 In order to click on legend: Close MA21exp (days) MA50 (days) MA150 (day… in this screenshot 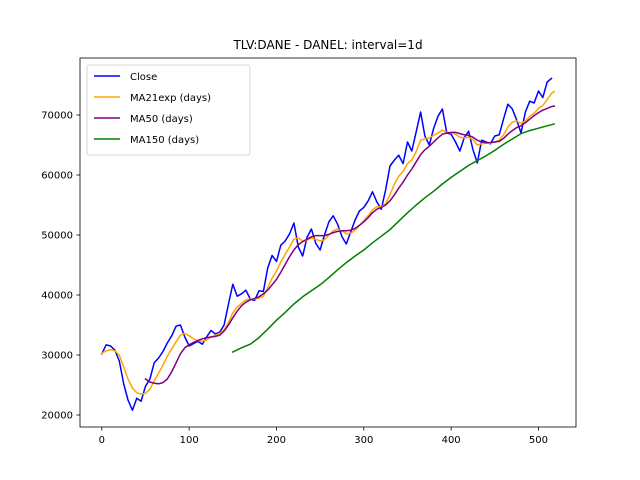, I will do `click(168, 110)`.